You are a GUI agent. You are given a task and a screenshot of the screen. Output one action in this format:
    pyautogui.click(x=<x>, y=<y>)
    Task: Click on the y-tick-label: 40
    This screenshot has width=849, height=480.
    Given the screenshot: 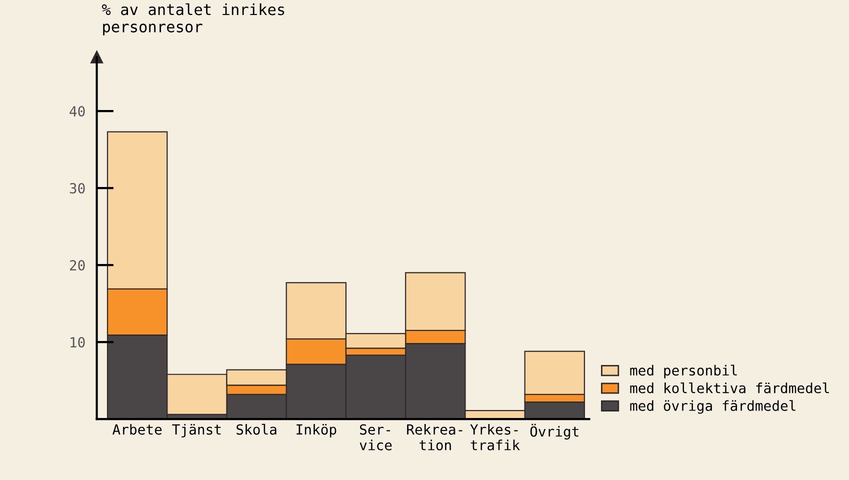 What is the action you would take?
    pyautogui.click(x=77, y=111)
    